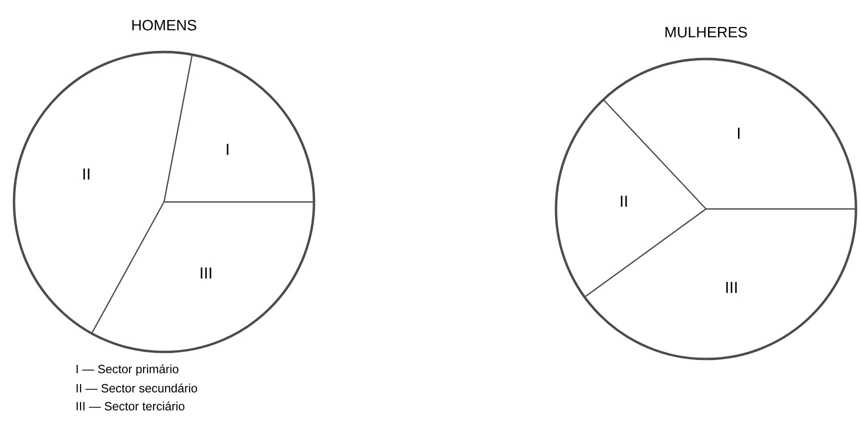 This screenshot has height=430, width=860. I want to click on text: I — Sector primário, so click(127, 370).